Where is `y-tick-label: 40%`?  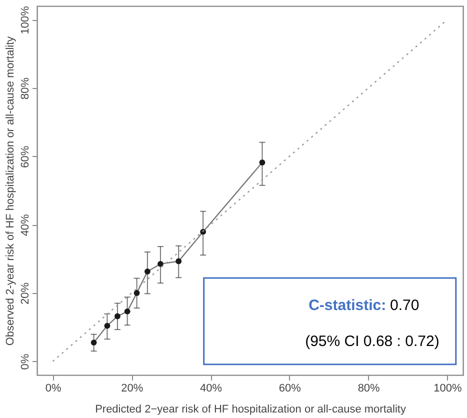
y-tick-label: 40% is located at coordinates (26, 225).